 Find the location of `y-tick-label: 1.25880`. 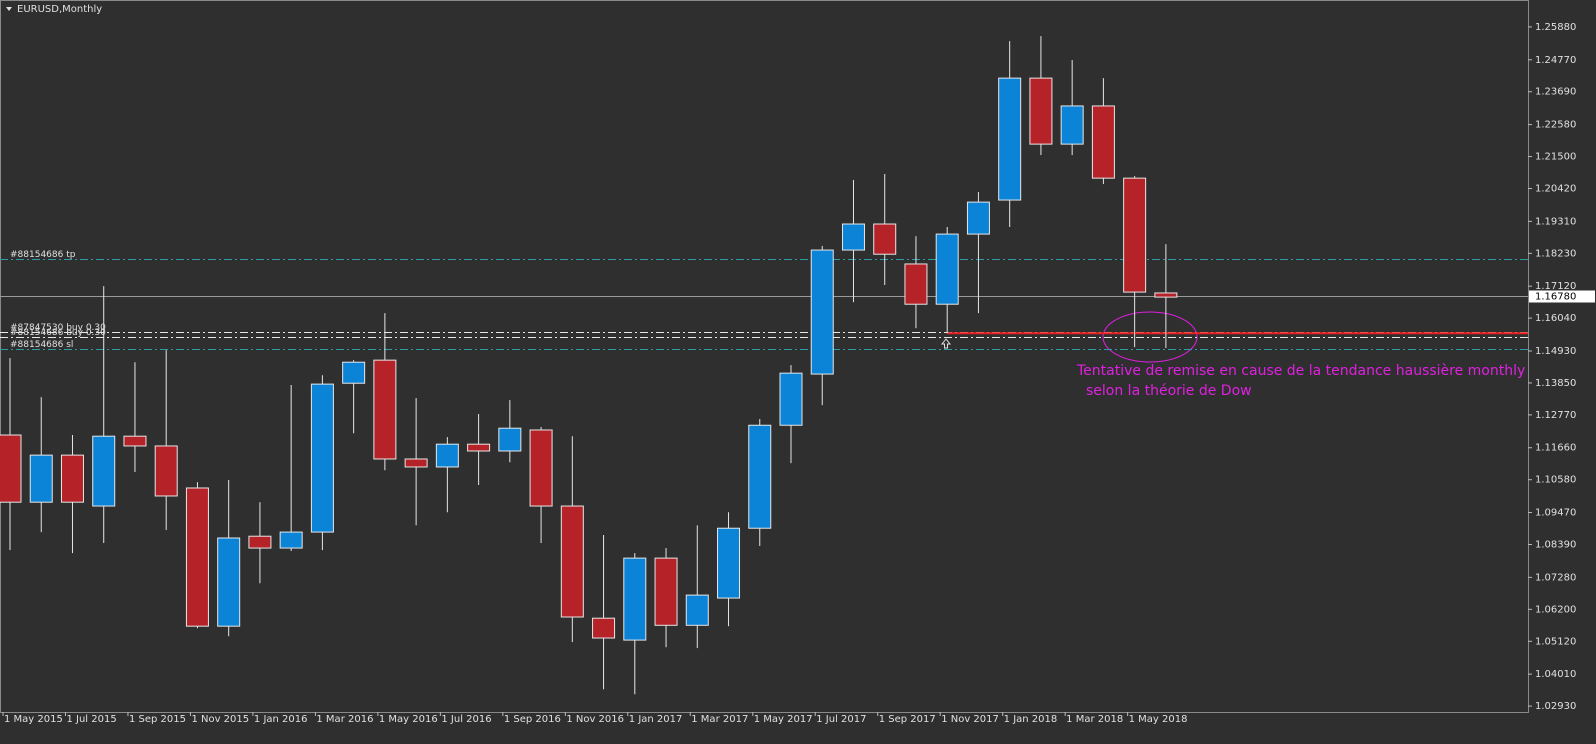

y-tick-label: 1.25880 is located at coordinates (1555, 27).